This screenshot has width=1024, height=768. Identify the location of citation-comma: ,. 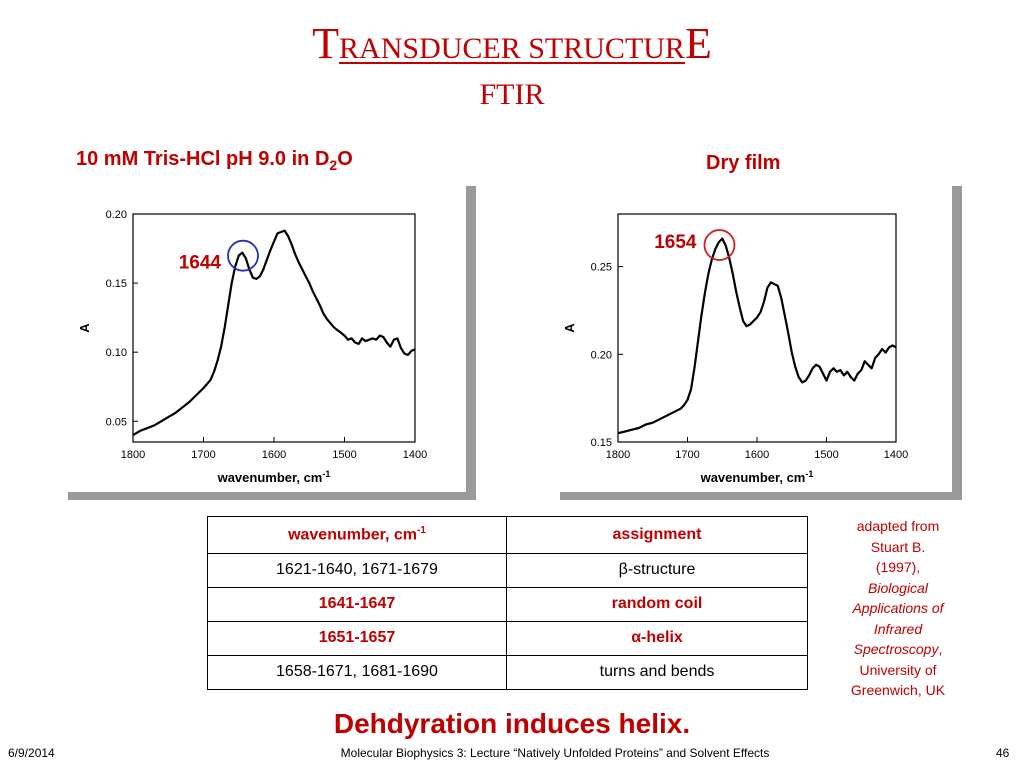
(940, 649).